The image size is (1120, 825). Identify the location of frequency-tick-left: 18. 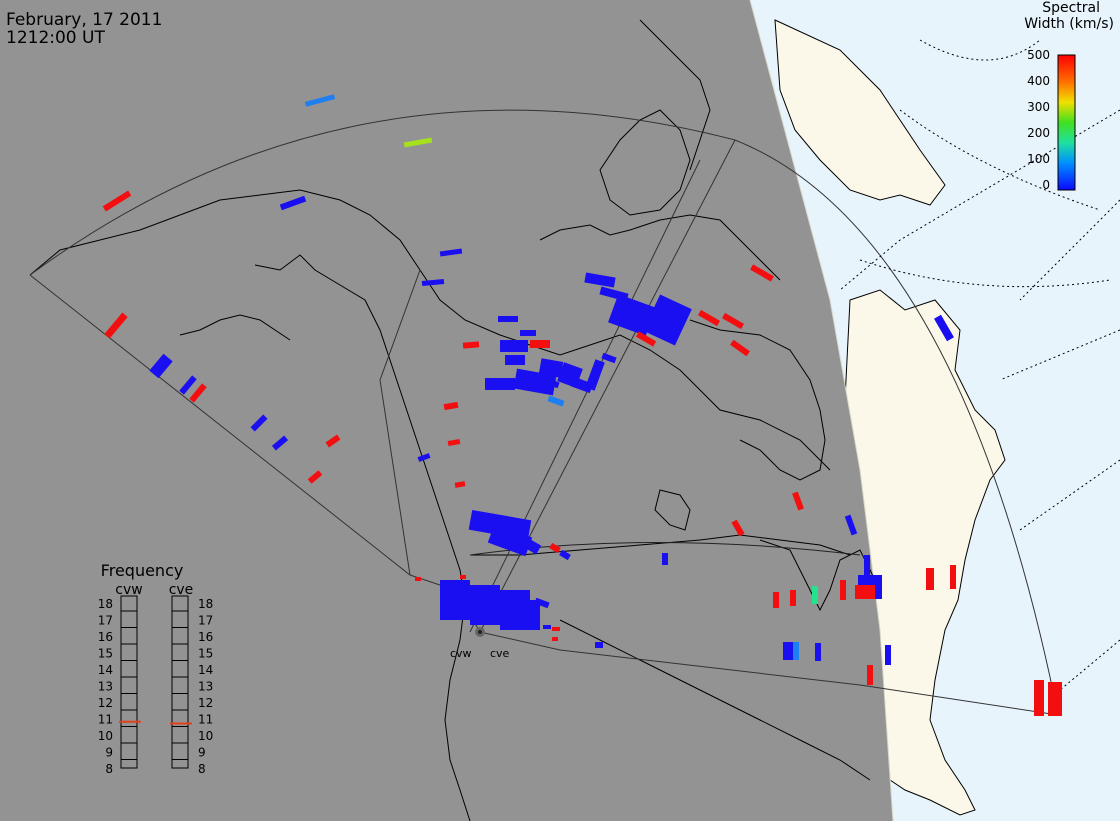
(105, 604).